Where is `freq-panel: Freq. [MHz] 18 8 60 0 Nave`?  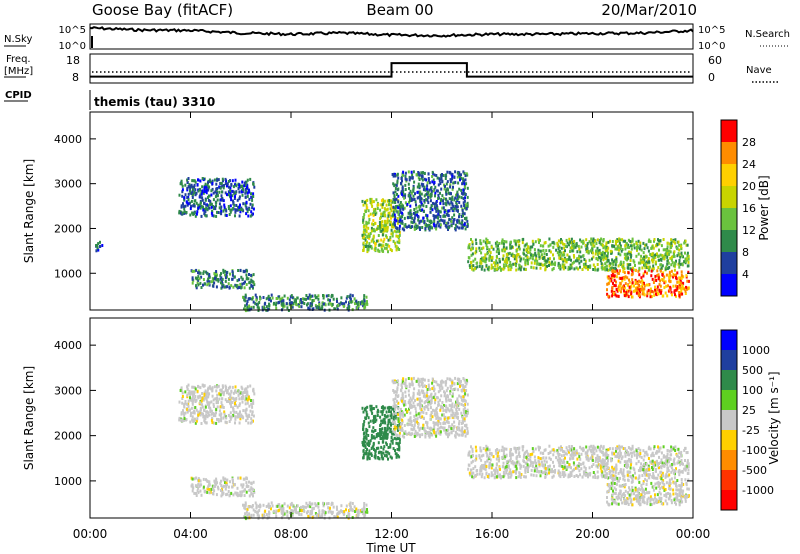
freq-panel: Freq. [MHz] 18 8 60 0 Nave is located at coordinates (391, 68).